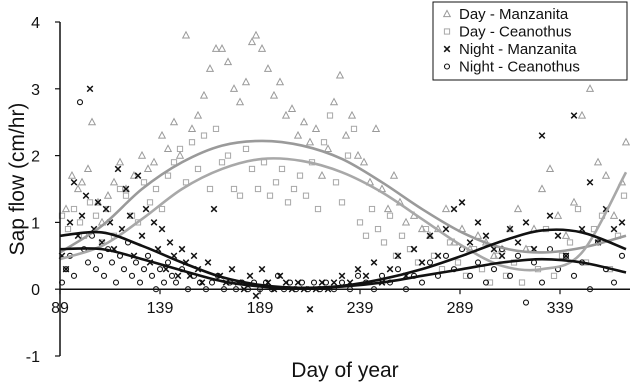 The width and height of the screenshot is (630, 383). Describe the element at coordinates (530, 41) in the screenshot. I see `legend-box` at that location.